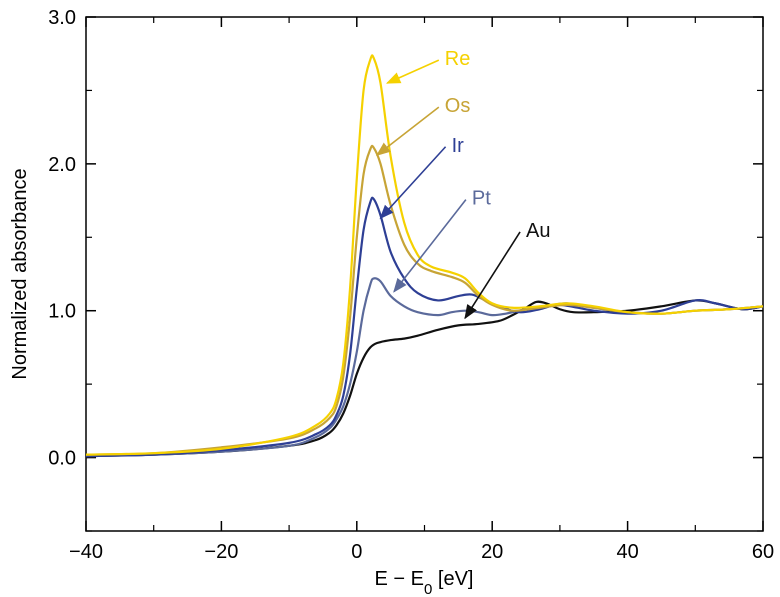  I want to click on x-tick-label: −40, so click(86, 552).